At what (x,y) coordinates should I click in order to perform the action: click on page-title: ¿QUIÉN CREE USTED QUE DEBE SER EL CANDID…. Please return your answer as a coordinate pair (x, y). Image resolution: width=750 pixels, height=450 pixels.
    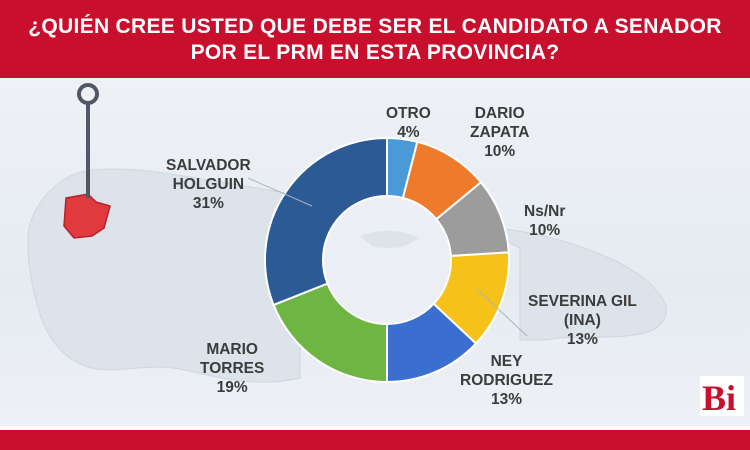
    Looking at the image, I should click on (375, 39).